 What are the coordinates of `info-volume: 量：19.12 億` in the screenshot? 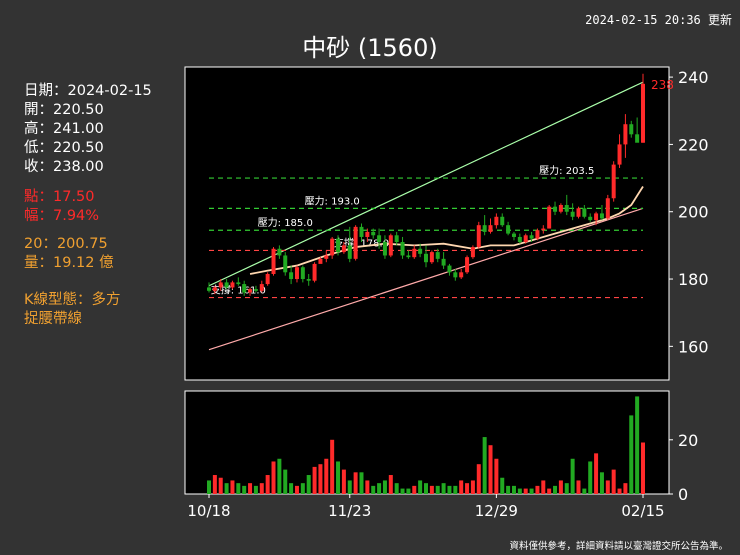 It's located at (69, 263).